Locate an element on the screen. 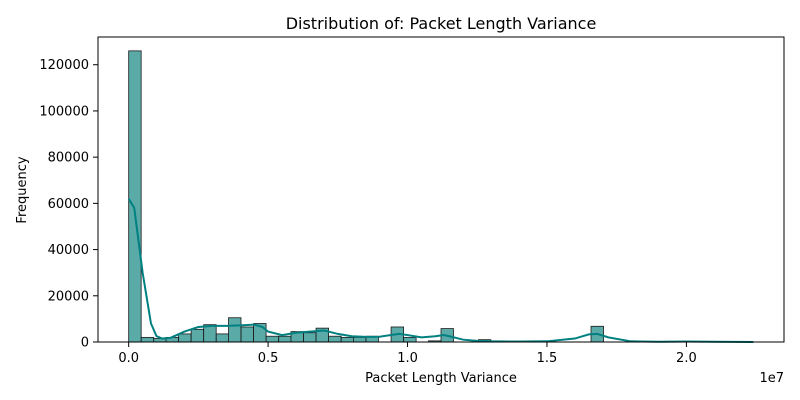  y-axis-label: Frequency is located at coordinates (22, 189).